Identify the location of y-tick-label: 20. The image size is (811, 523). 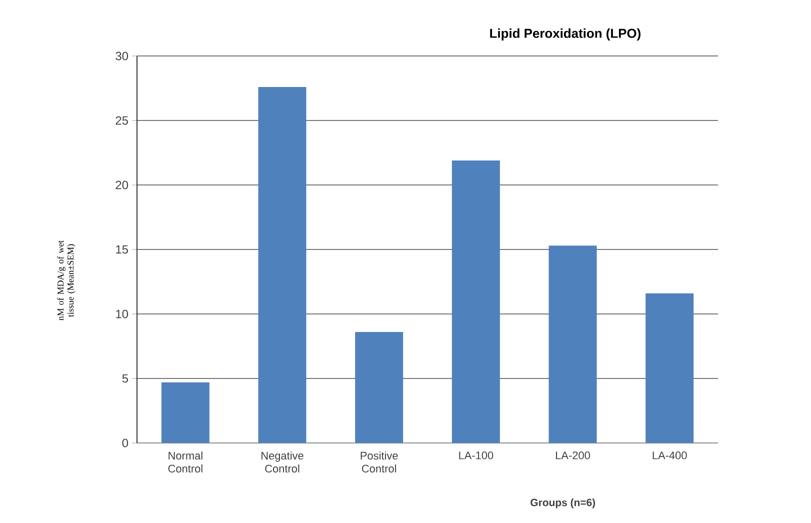
(122, 185).